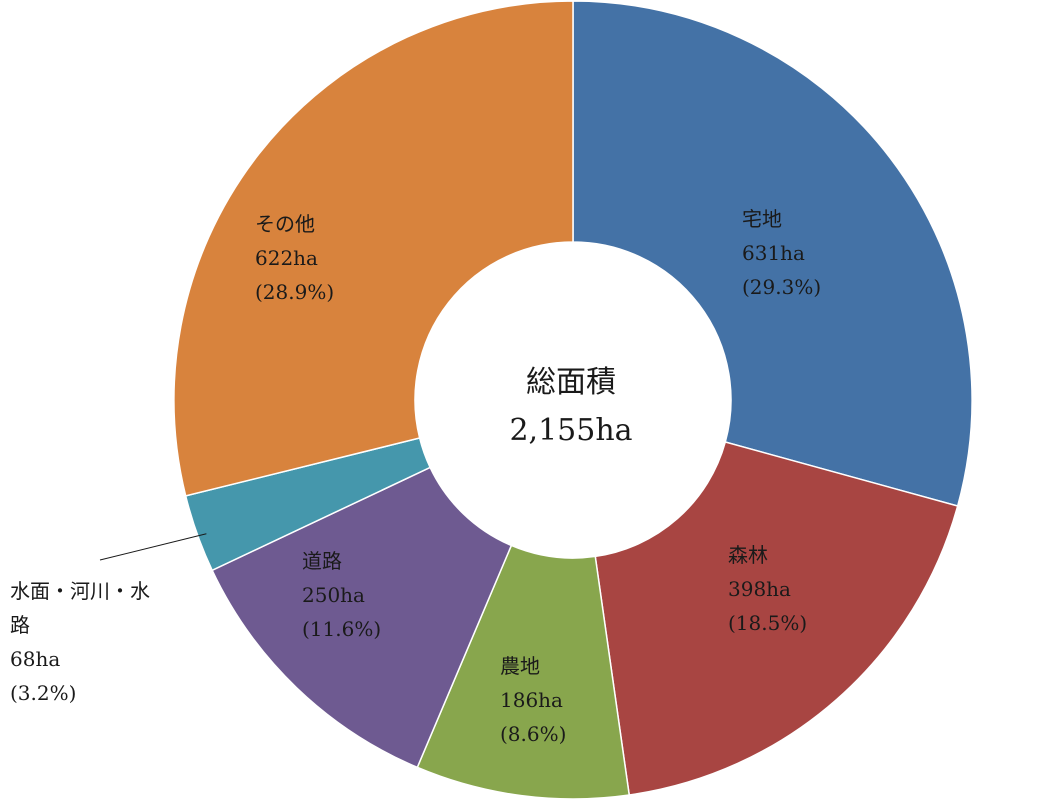  I want to click on slice-label-category-5: 水面・河川・水, so click(80, 591).